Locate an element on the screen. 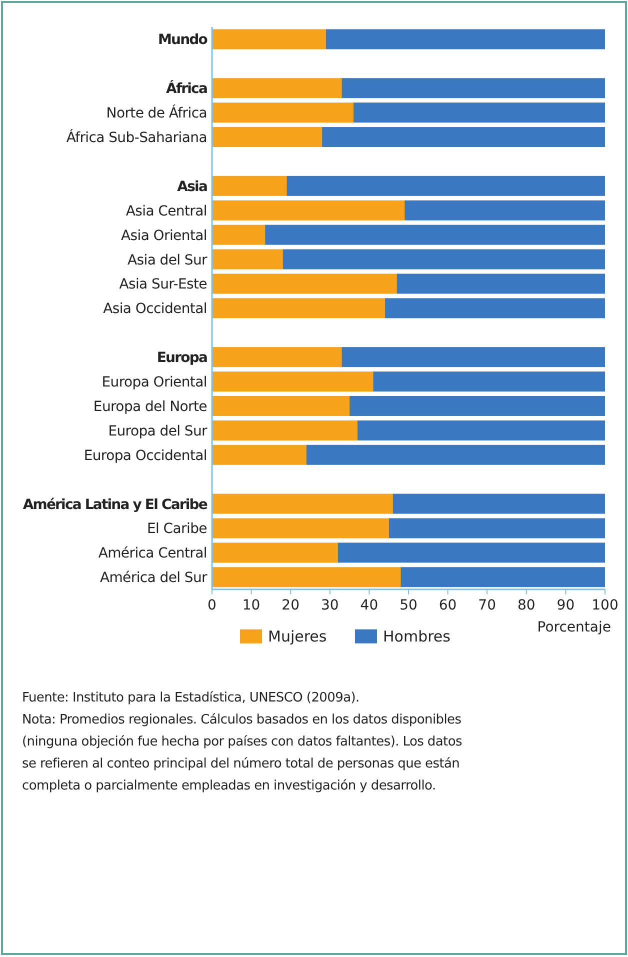 The image size is (628, 957). x-tick-label: 40 is located at coordinates (369, 605).